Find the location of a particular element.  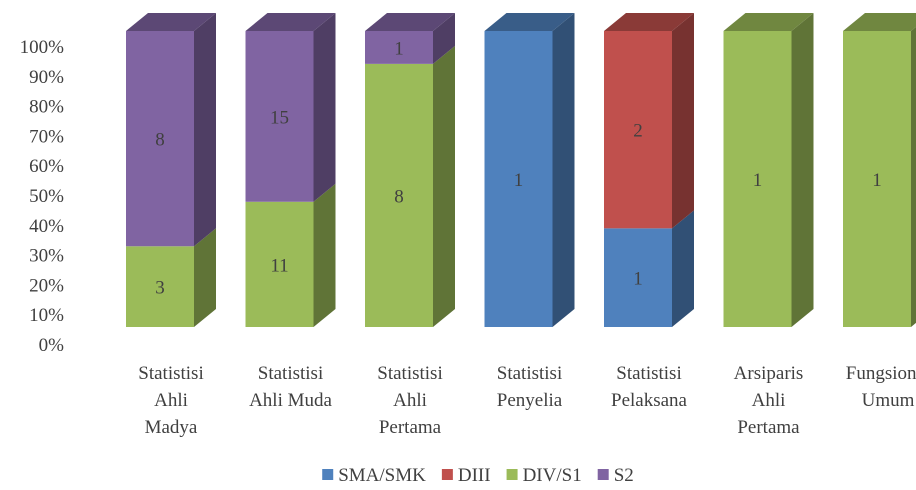

data-label: 3 is located at coordinates (160, 288).